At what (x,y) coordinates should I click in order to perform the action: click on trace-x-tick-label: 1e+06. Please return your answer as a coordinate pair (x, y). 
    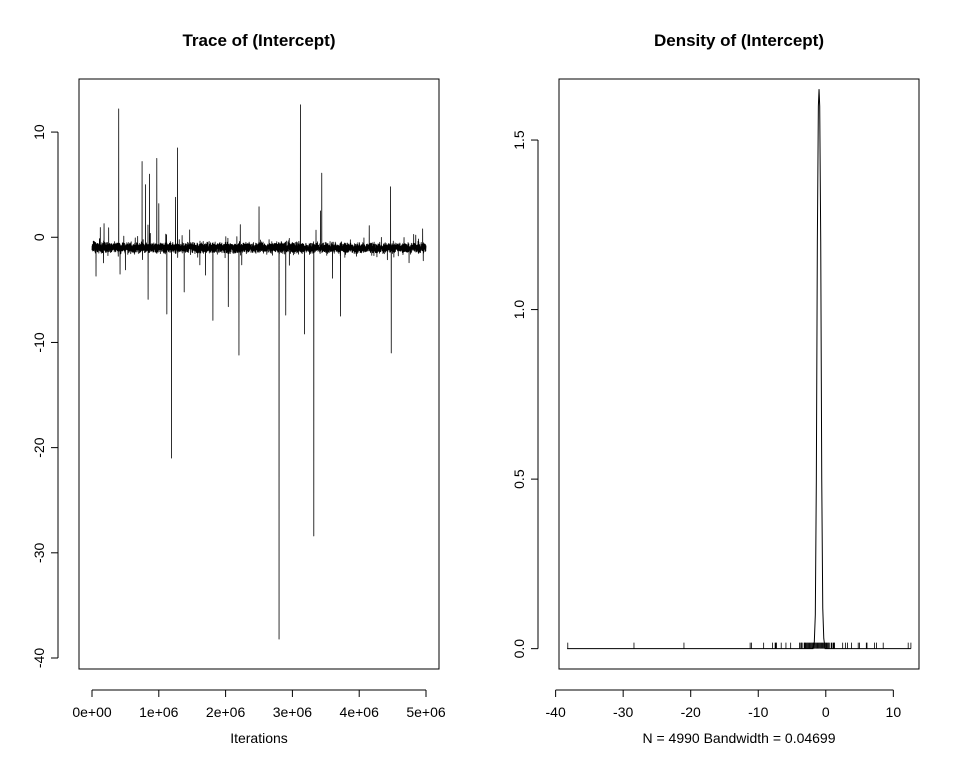
    Looking at the image, I should click on (159, 712).